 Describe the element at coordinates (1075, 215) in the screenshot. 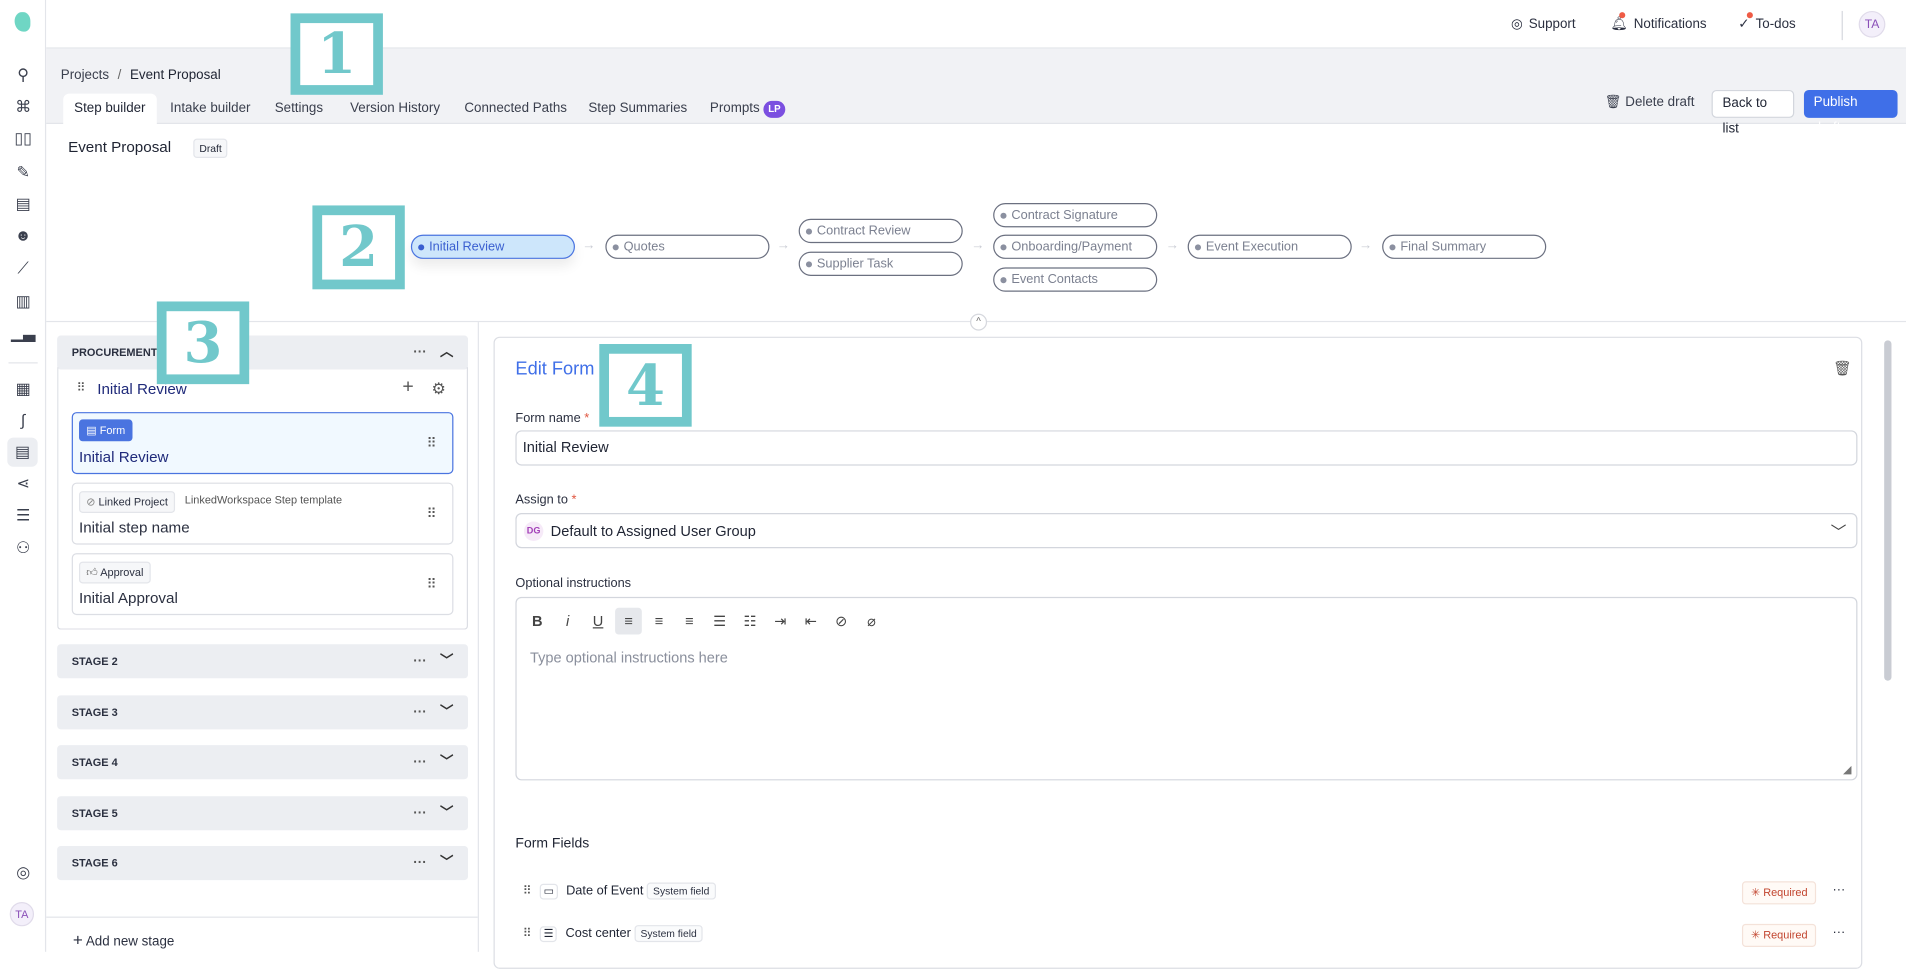

I see `pipeline-step-contract-signature: Contract Signature` at that location.